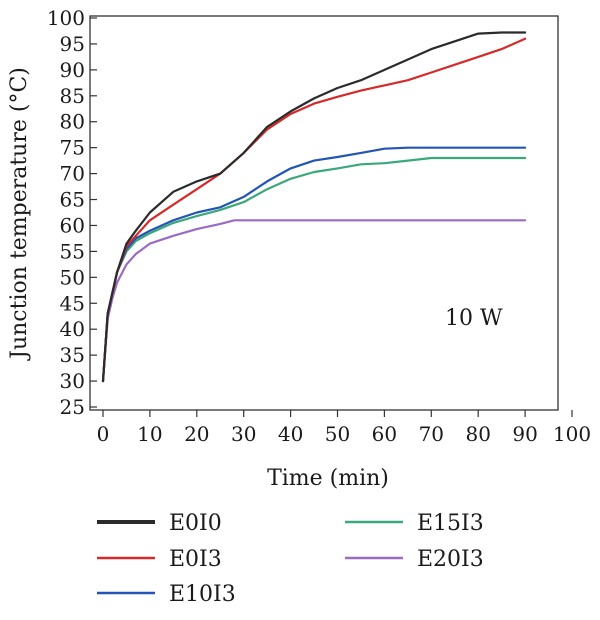 The width and height of the screenshot is (600, 620). What do you see at coordinates (195, 559) in the screenshot?
I see `legend-label: E0I3` at bounding box center [195, 559].